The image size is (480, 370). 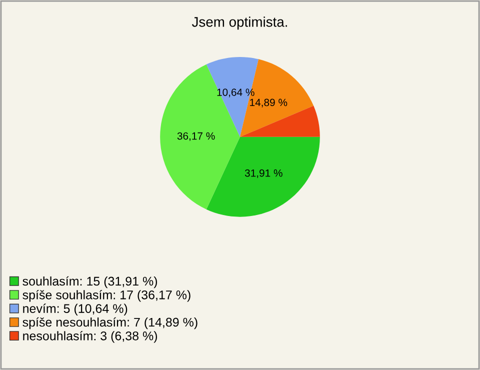 What do you see at coordinates (75, 310) in the screenshot?
I see `legend-label: nevím: 5 (10,64 %)` at bounding box center [75, 310].